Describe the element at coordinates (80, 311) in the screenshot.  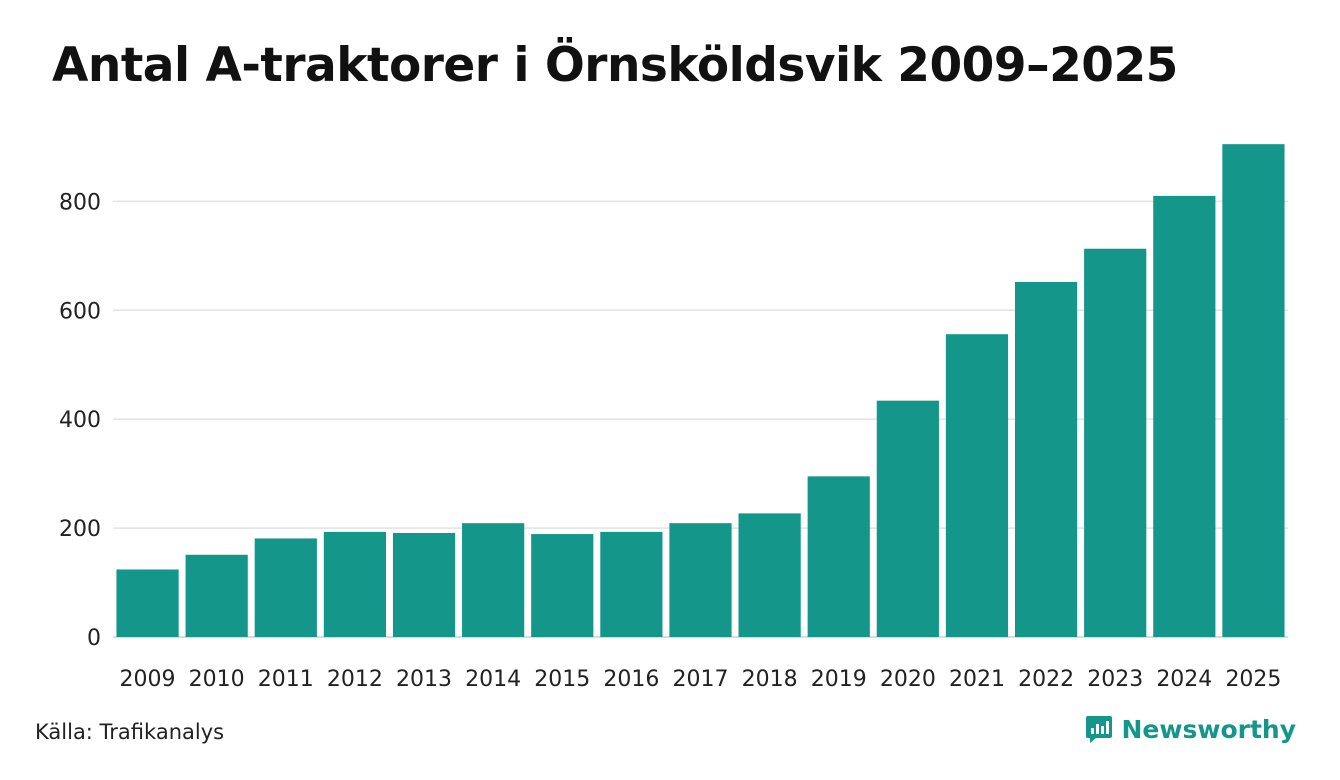
I see `y-tick-label: 600` at that location.